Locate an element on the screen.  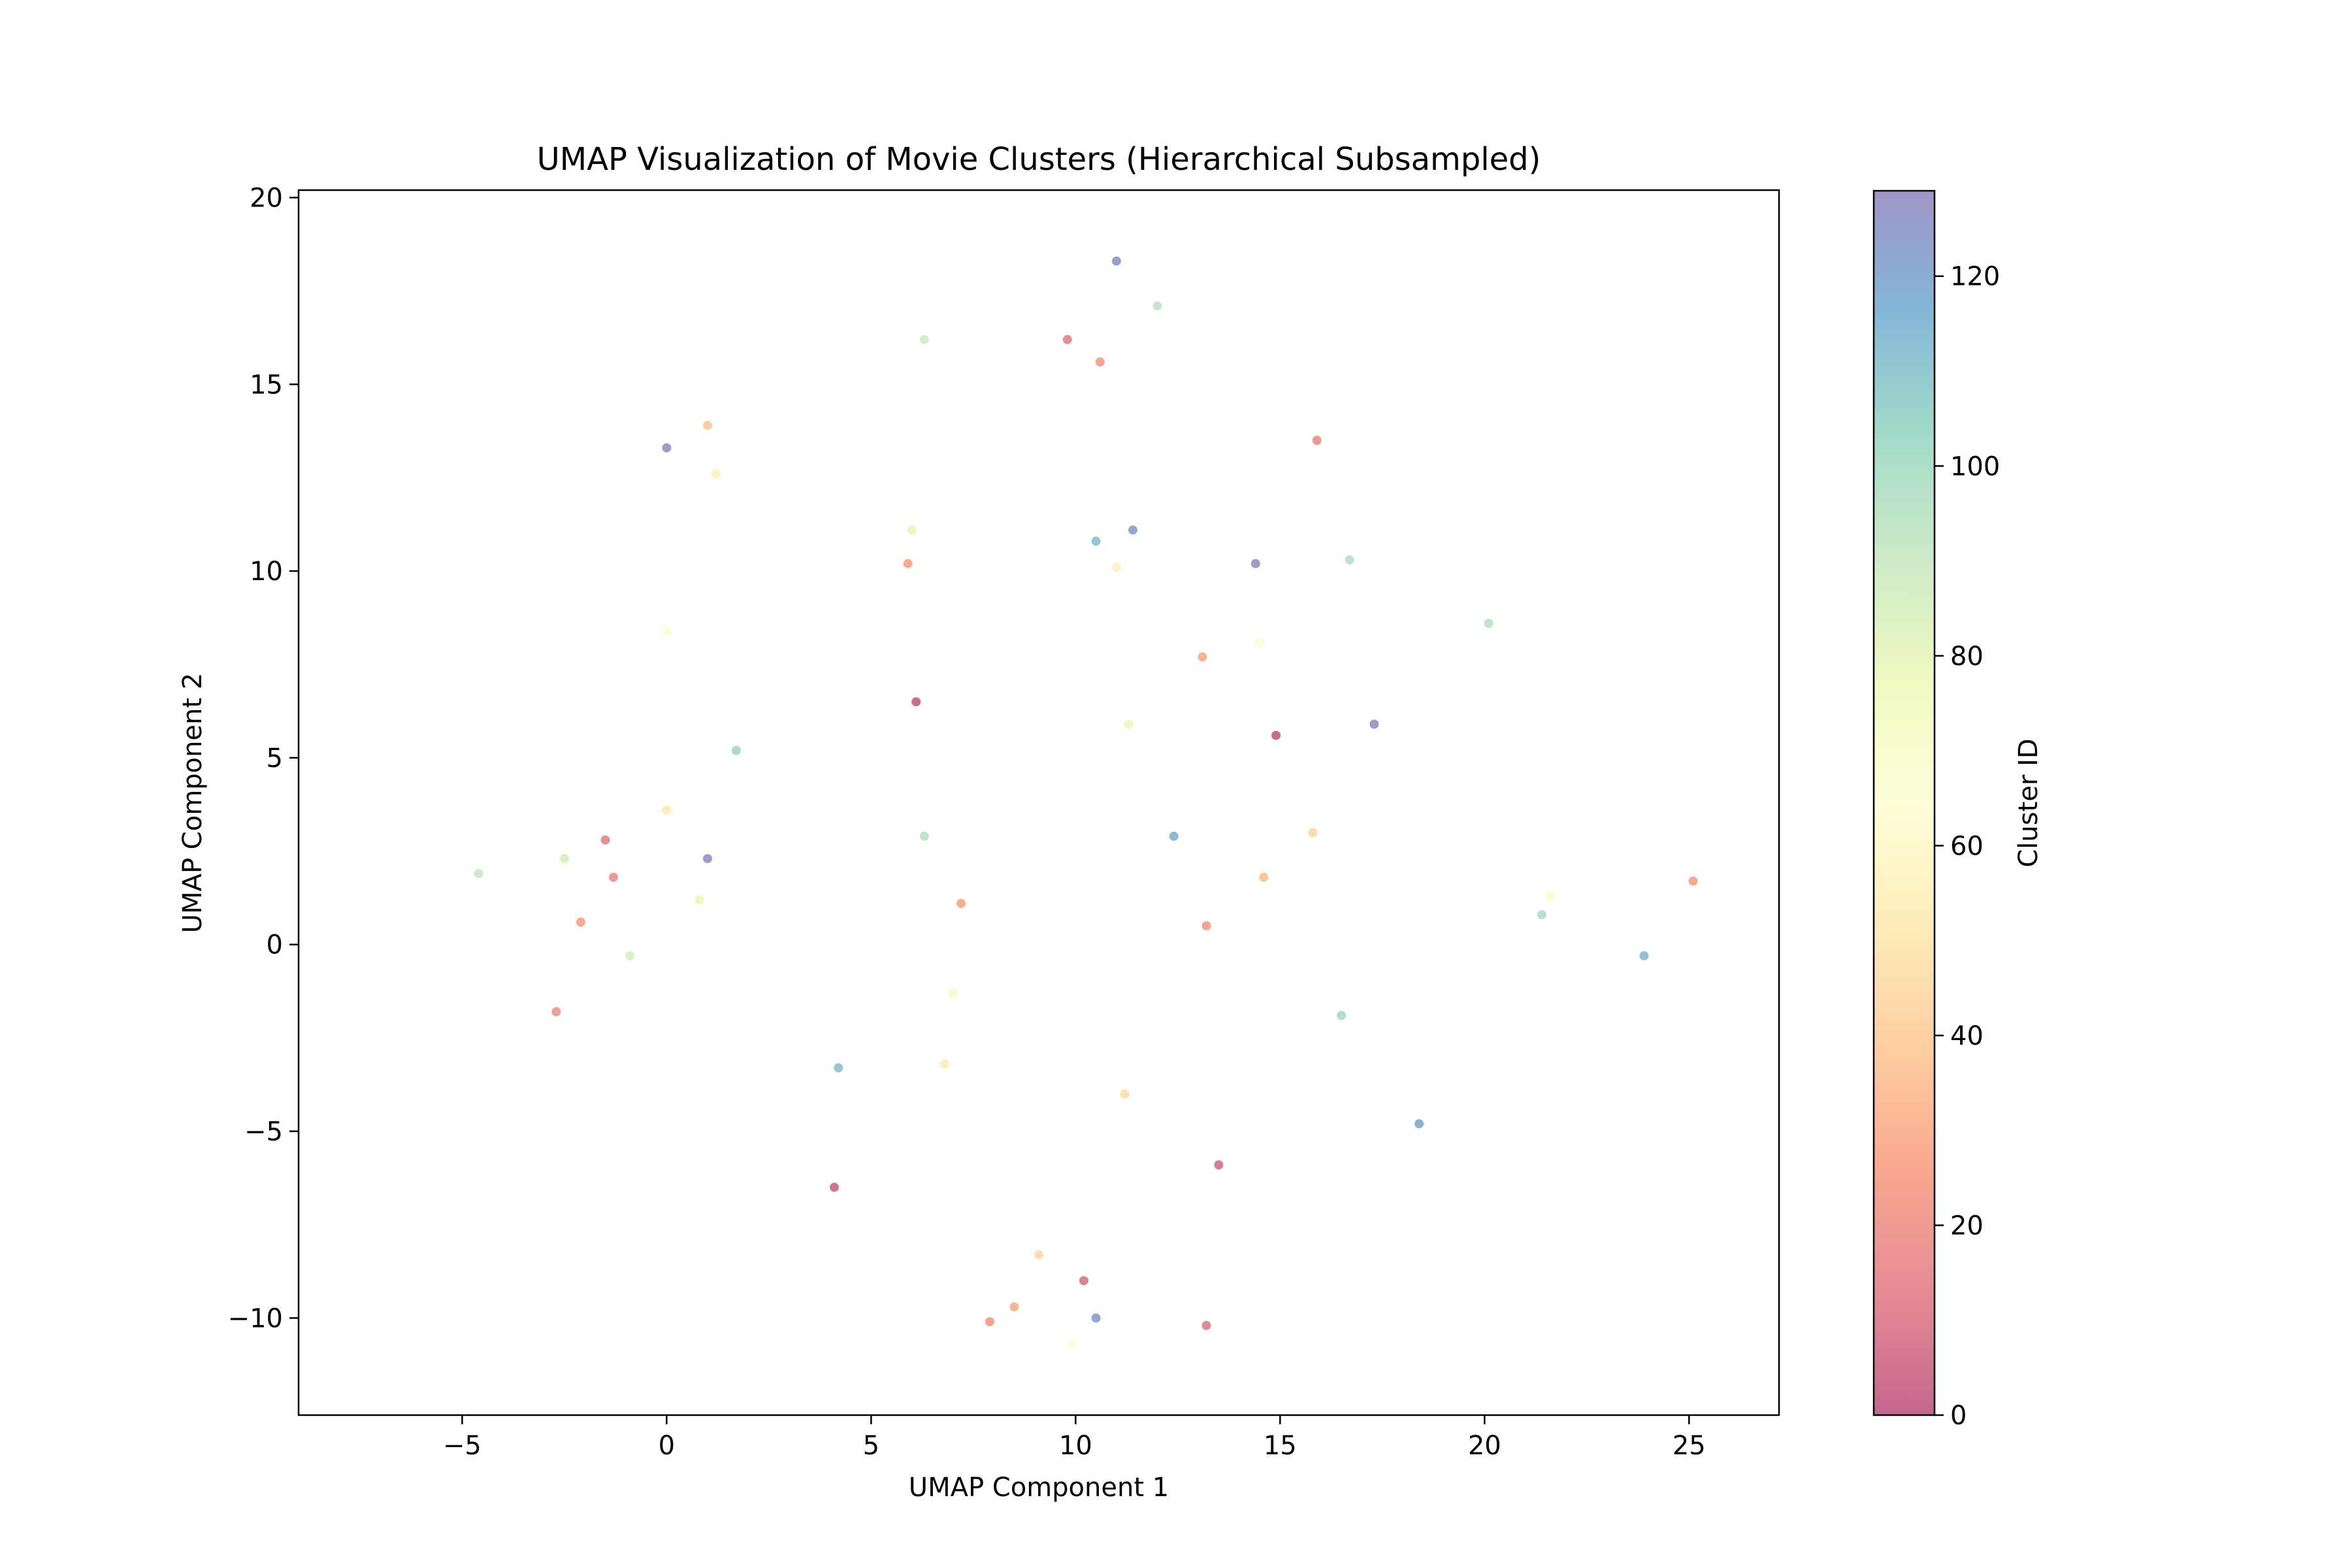
colorbar-frame is located at coordinates (1904, 802).